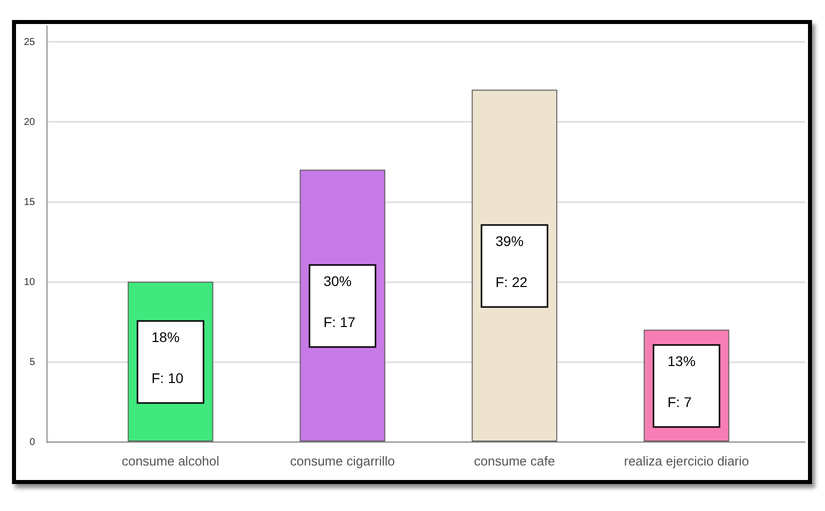  What do you see at coordinates (30, 282) in the screenshot?
I see `y-tick-label: 10` at bounding box center [30, 282].